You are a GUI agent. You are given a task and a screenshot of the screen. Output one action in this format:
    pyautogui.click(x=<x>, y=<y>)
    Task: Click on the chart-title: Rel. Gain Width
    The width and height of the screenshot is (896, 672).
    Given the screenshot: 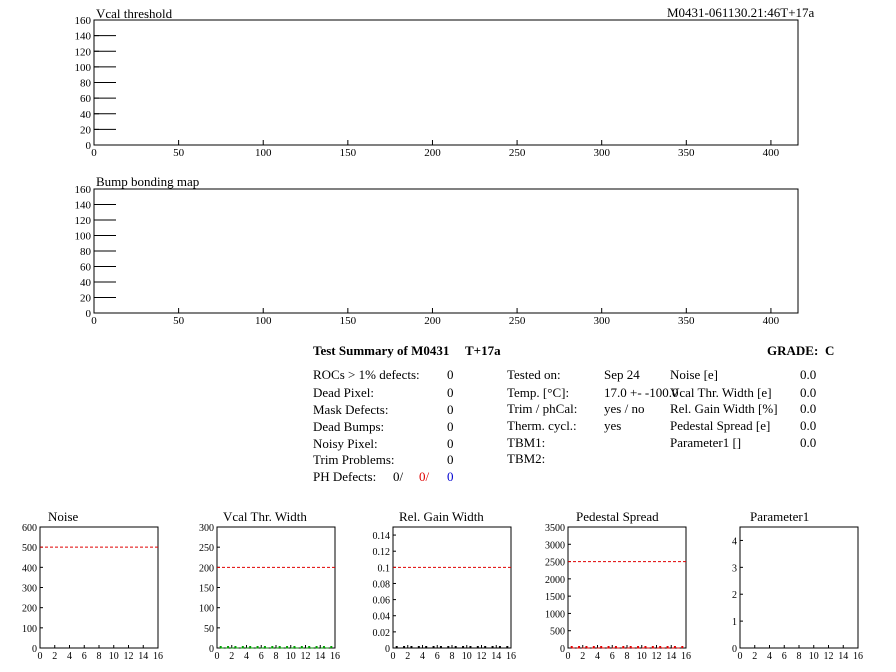 What is the action you would take?
    pyautogui.click(x=441, y=516)
    